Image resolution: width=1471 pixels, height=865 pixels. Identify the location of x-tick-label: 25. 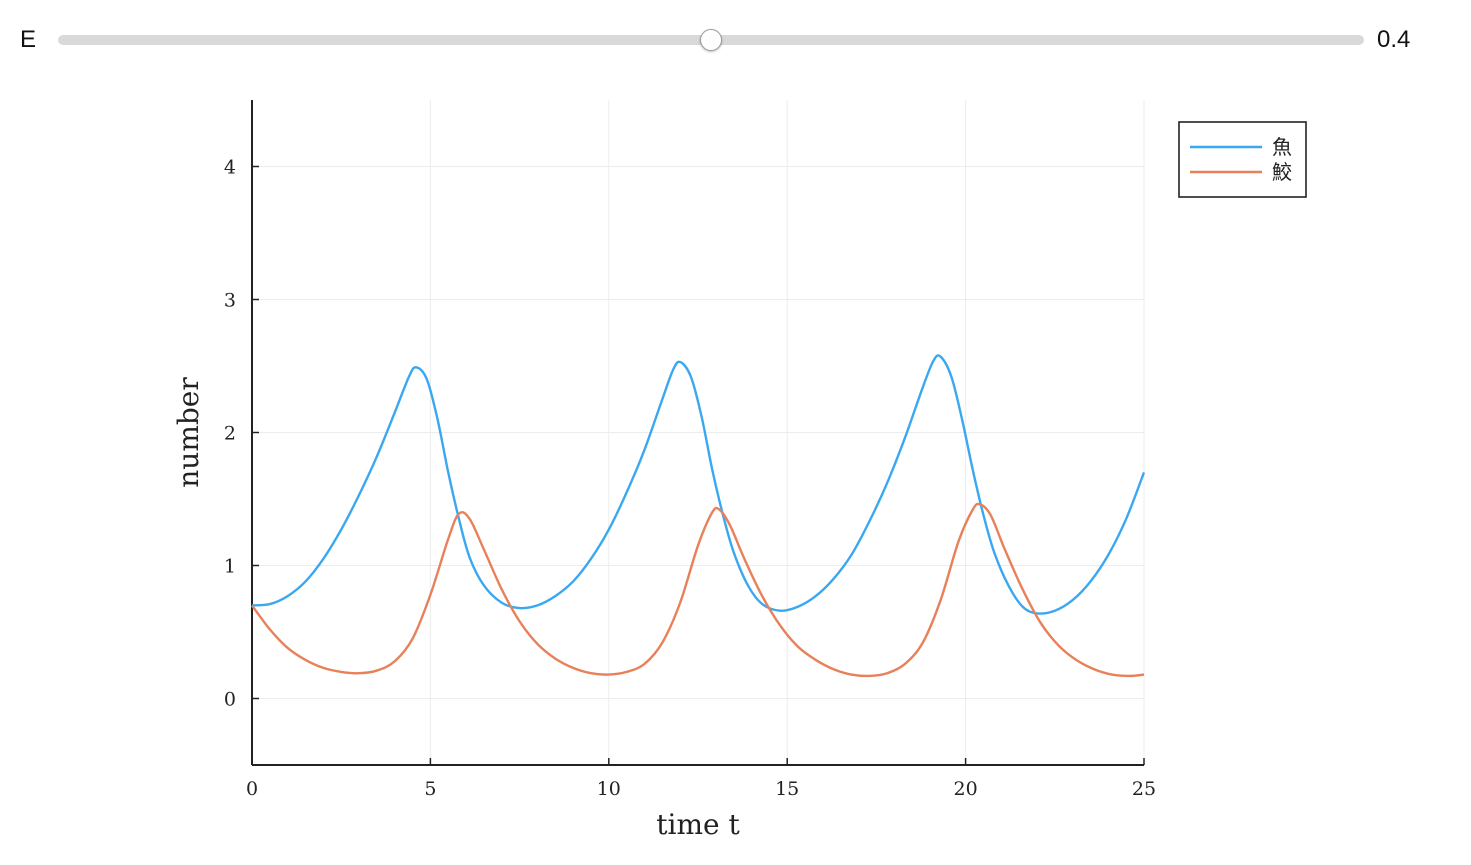
(1144, 789).